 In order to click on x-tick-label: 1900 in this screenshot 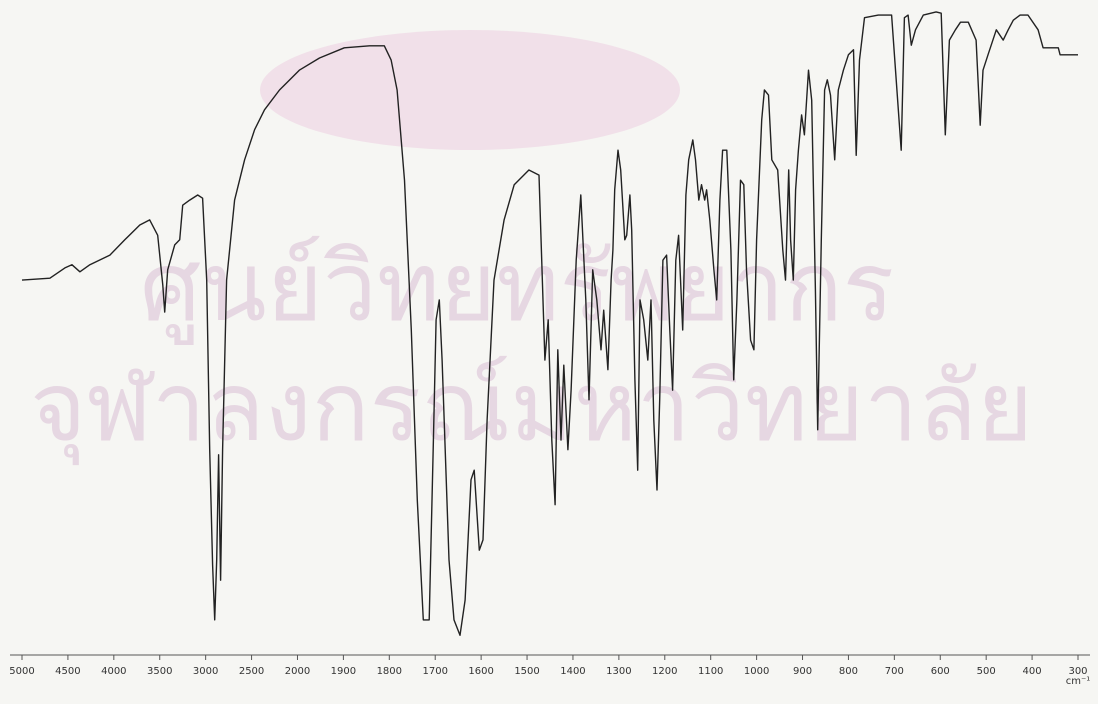, I will do `click(343, 671)`.